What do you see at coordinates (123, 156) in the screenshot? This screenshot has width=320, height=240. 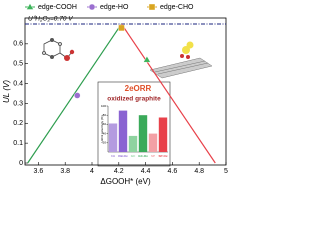 I see `inset-x-tick-label: KB-Ox` at bounding box center [123, 156].